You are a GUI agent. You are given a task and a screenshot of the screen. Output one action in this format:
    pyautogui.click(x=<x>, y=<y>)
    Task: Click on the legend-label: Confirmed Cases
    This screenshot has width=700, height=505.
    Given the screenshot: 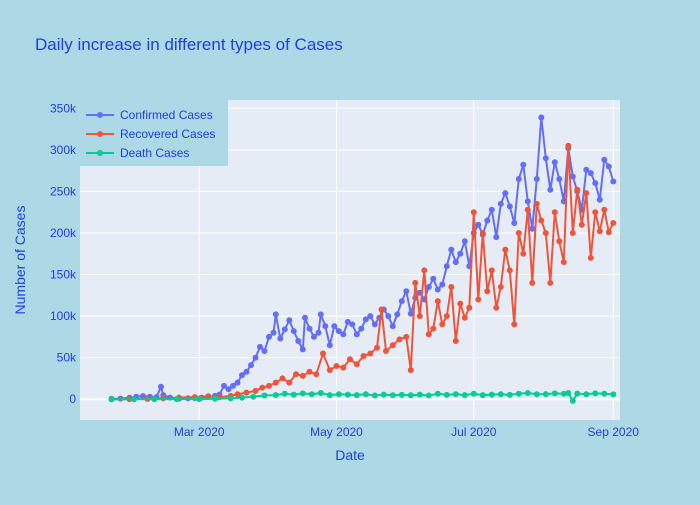 What is the action you would take?
    pyautogui.click(x=166, y=115)
    